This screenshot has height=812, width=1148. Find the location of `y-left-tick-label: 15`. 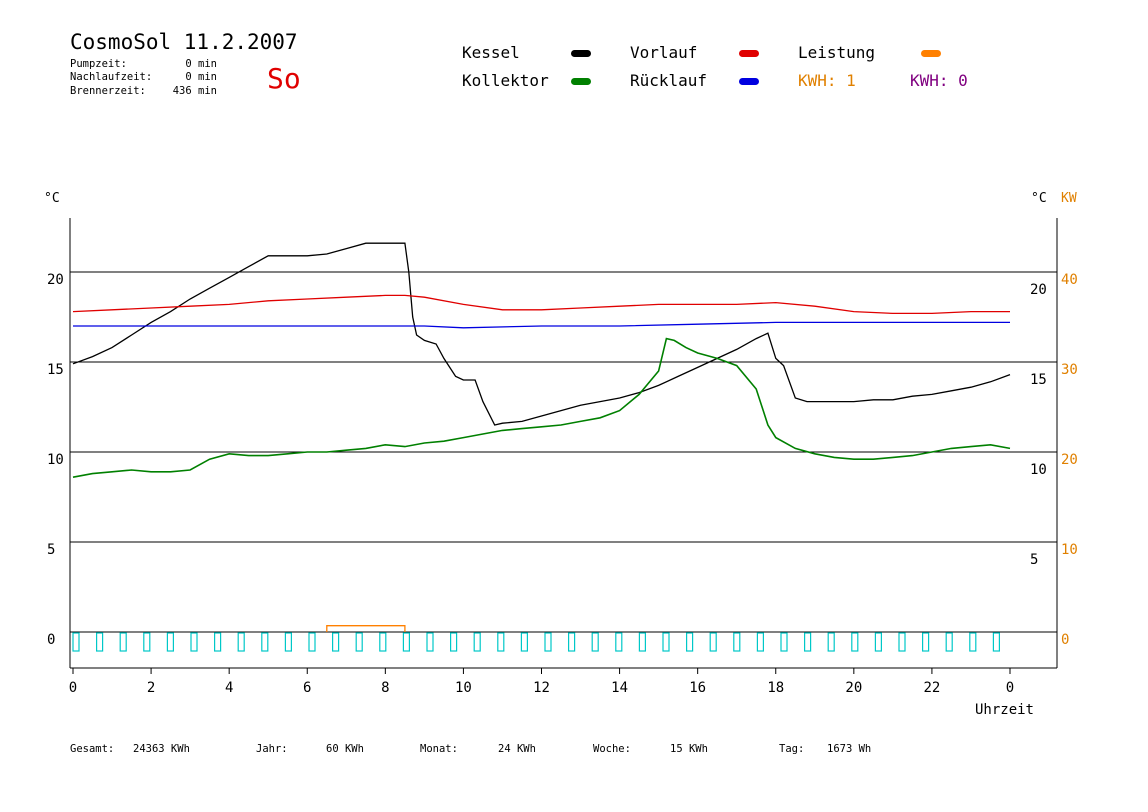

y-left-tick-label: 15 is located at coordinates (55, 370).